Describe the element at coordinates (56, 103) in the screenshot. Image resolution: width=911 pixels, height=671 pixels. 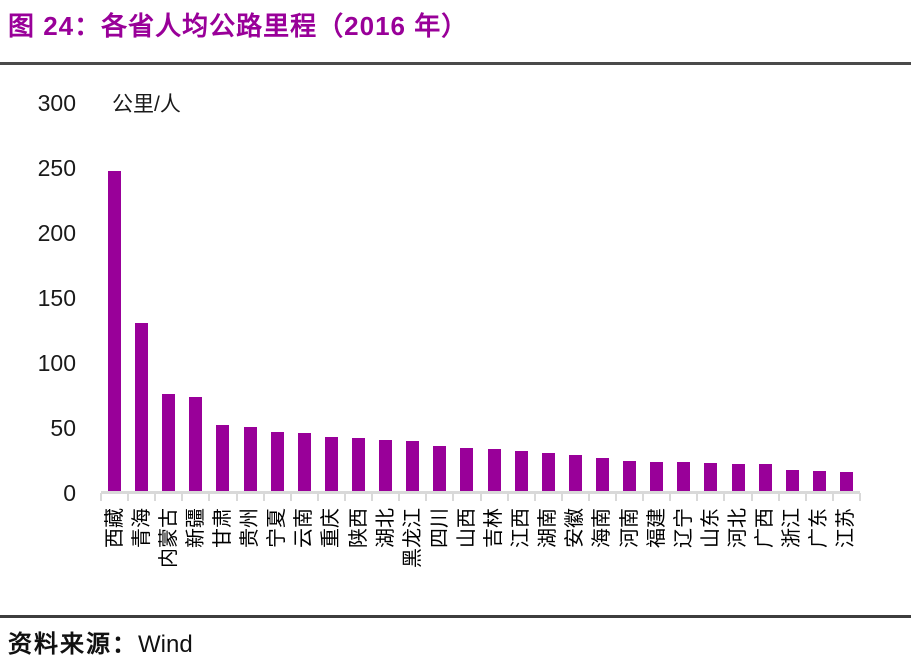
I see `y-axis-label: 300` at that location.